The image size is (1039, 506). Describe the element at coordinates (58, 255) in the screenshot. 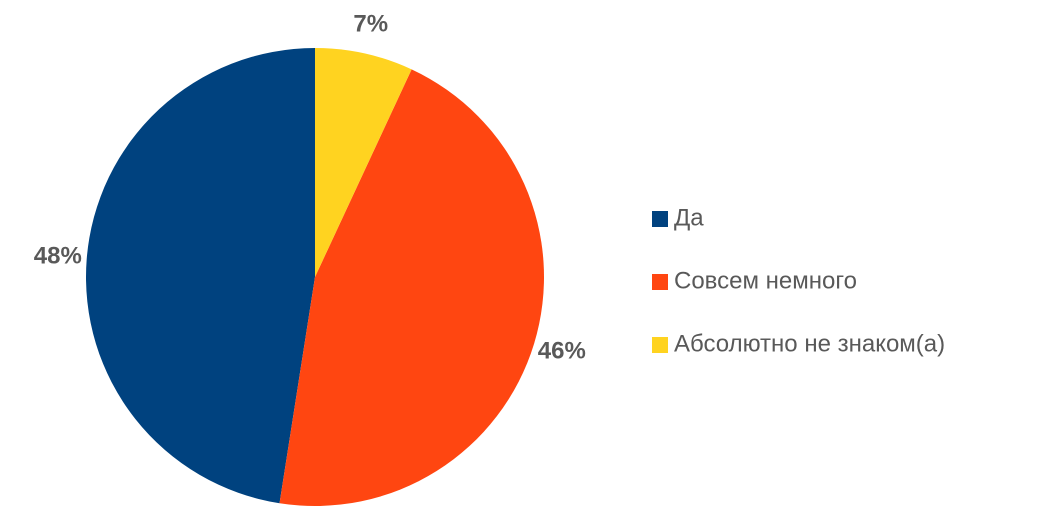

I see `data-label: 48%` at that location.